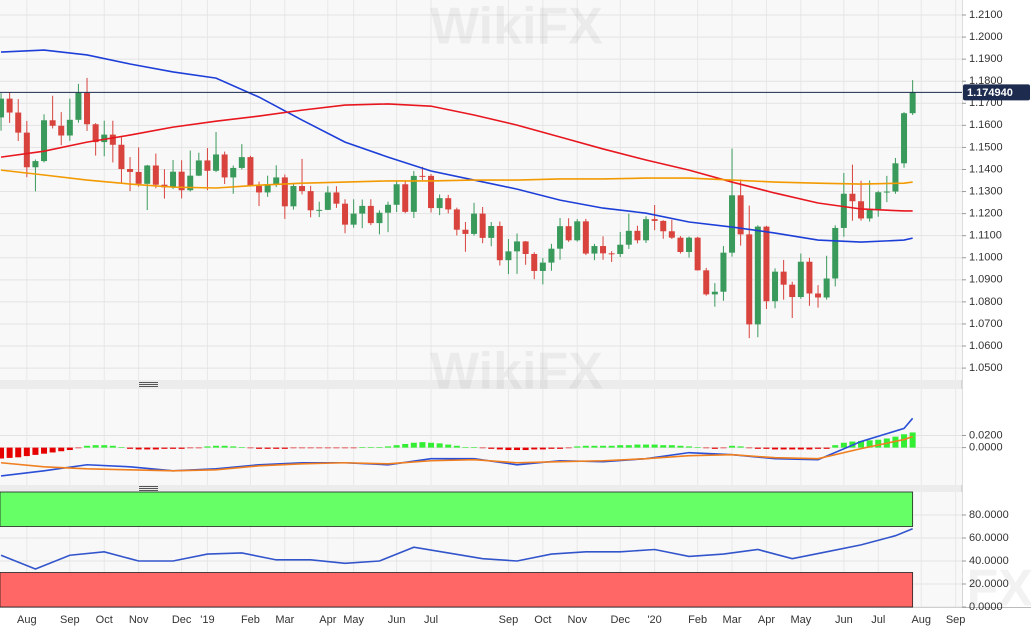 This screenshot has width=1031, height=639. I want to click on x-tick-label: May, so click(353, 620).